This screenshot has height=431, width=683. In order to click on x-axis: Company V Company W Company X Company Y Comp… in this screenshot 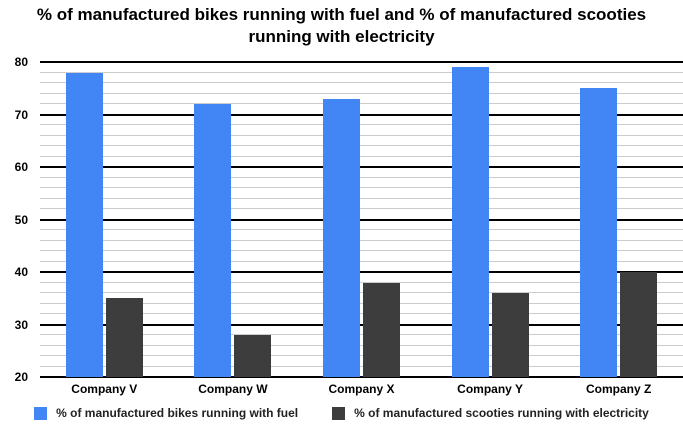, I will do `click(361, 389)`.